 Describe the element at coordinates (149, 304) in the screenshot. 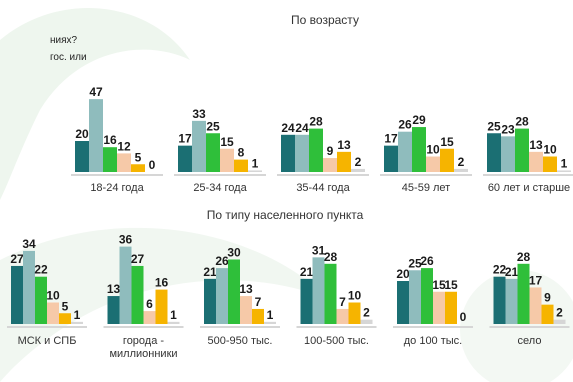

I see `data-label: 6` at that location.